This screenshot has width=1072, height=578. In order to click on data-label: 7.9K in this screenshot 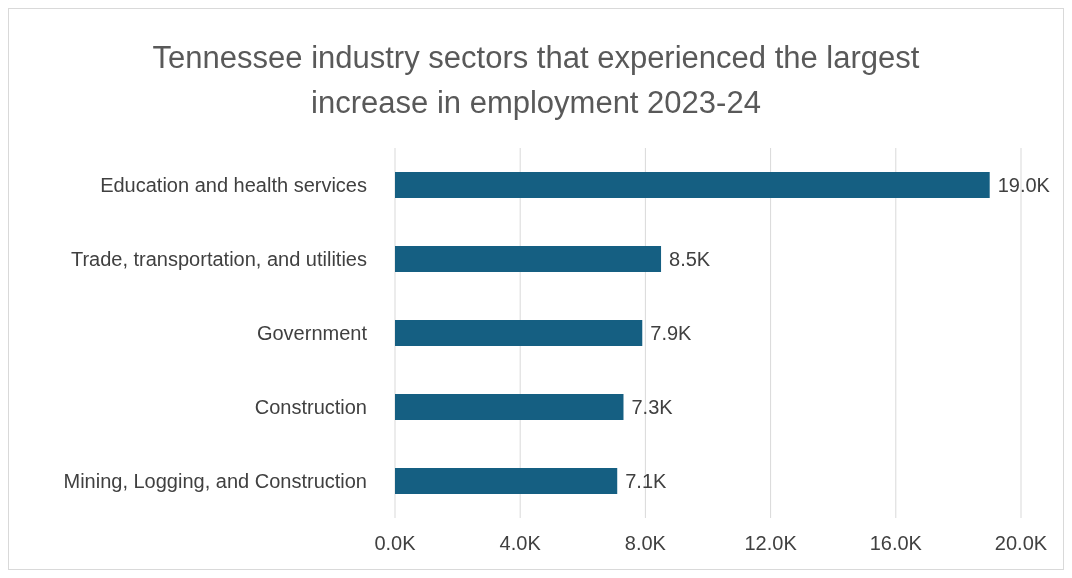, I will do `click(671, 333)`.